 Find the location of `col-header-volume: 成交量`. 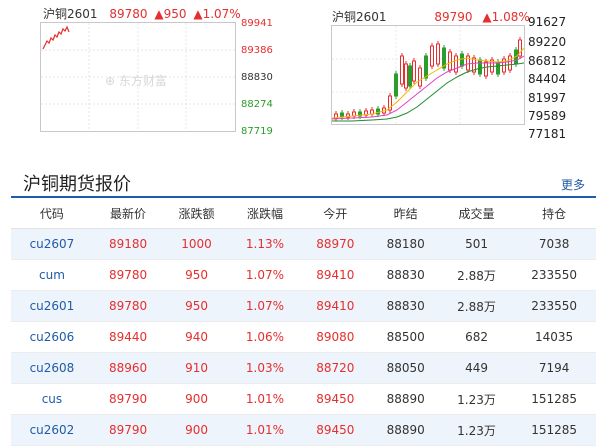

col-header-volume: 成交量 is located at coordinates (476, 213).